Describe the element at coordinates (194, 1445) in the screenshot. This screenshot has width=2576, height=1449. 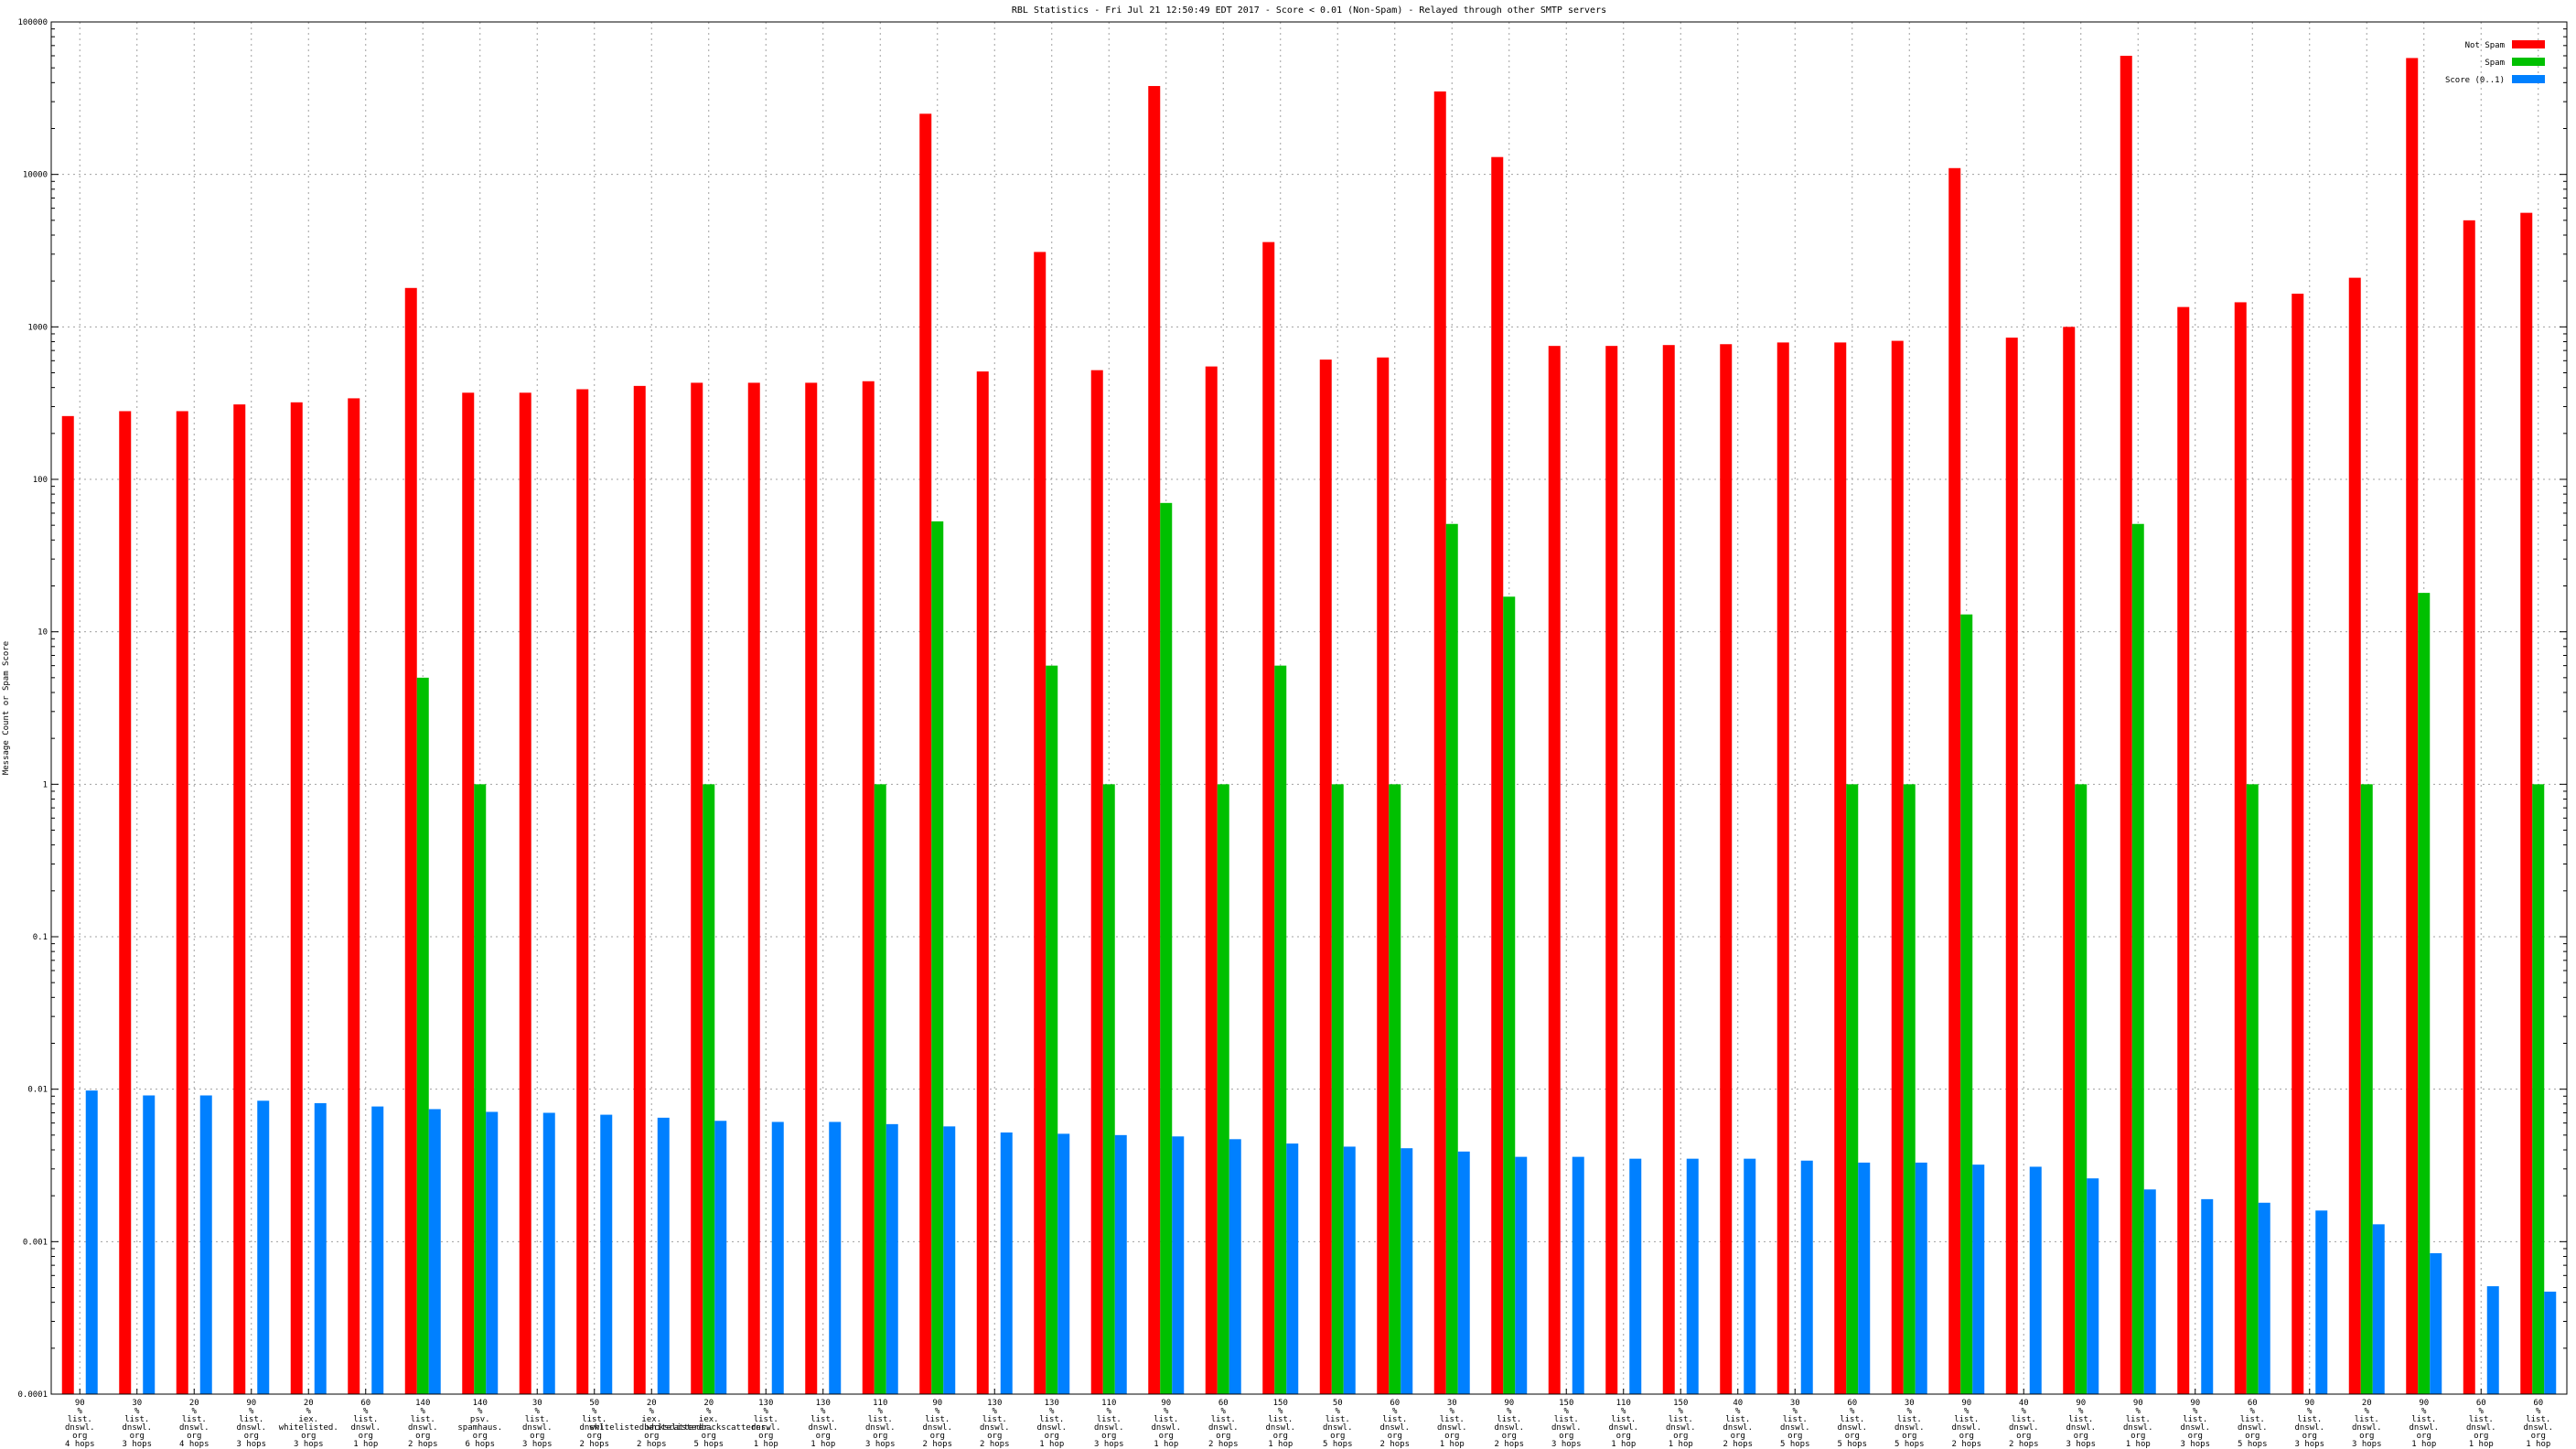
I see `x-category-label-line: 4 hops` at that location.